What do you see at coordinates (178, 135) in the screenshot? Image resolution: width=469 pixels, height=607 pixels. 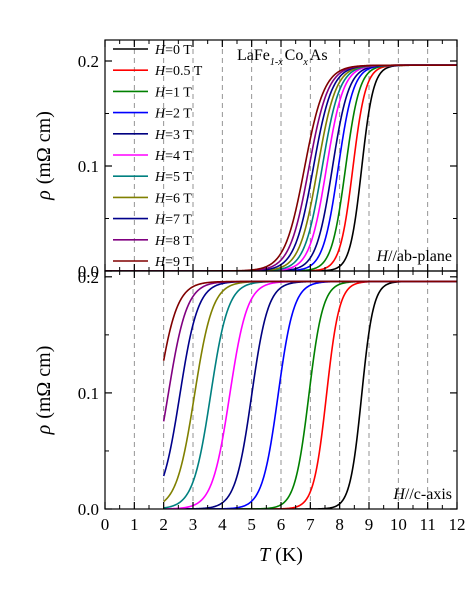 I see `legend-field: =3 T` at bounding box center [178, 135].